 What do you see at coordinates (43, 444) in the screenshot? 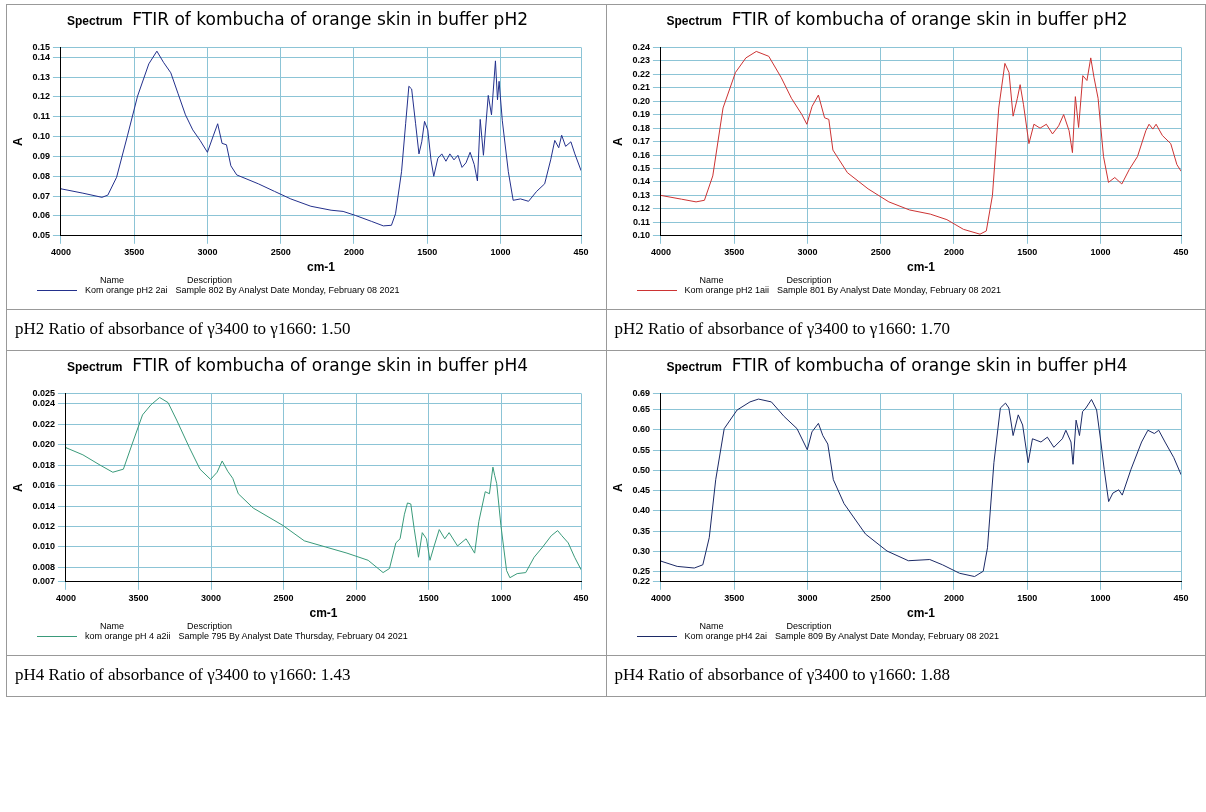
I see `y-tick-label: 0.020` at bounding box center [43, 444].